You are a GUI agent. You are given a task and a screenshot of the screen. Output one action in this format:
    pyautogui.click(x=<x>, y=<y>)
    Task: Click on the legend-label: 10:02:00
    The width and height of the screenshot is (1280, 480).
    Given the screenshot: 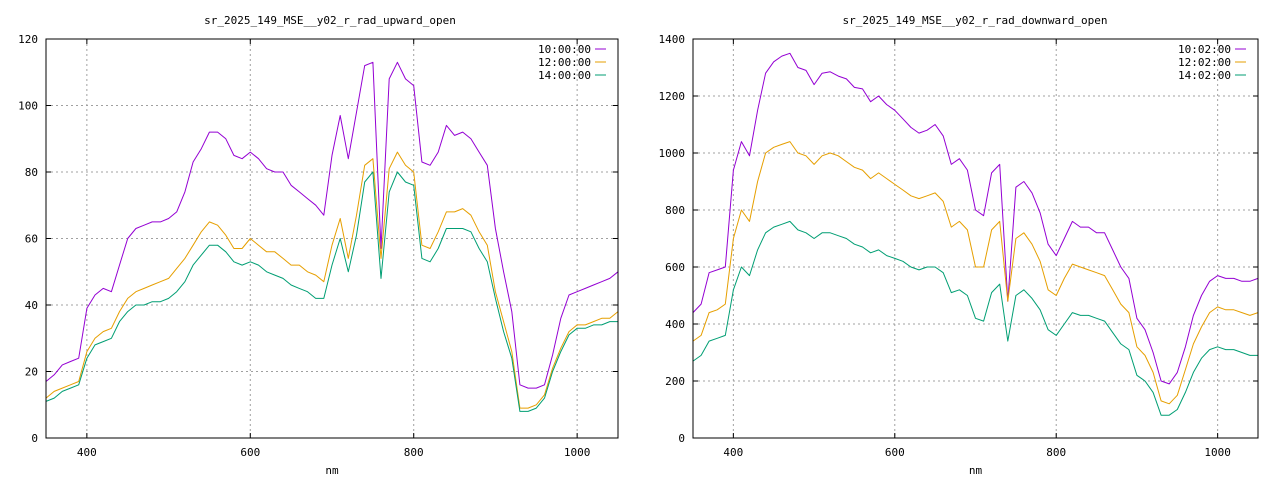 What is the action you would take?
    pyautogui.click(x=1204, y=49)
    